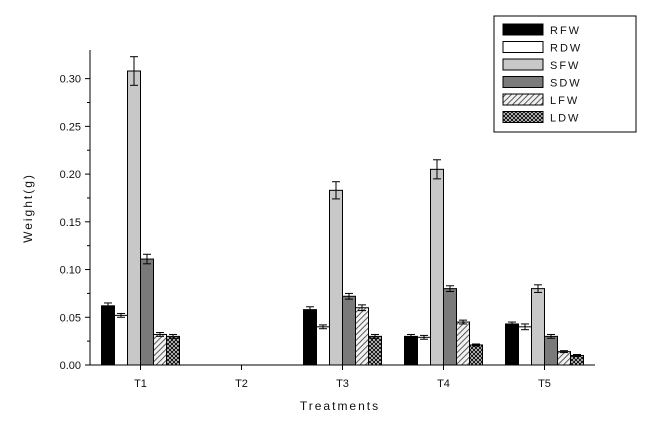  I want to click on bar-sfw-t1, so click(134, 218).